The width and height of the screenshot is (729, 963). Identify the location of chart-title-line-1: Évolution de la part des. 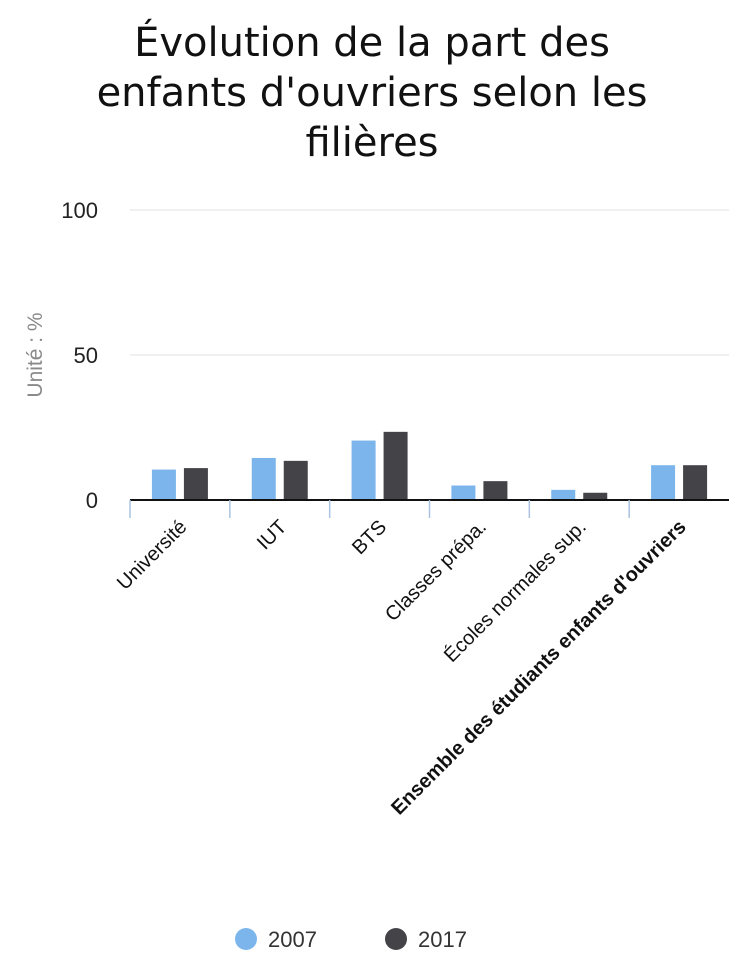
(372, 42).